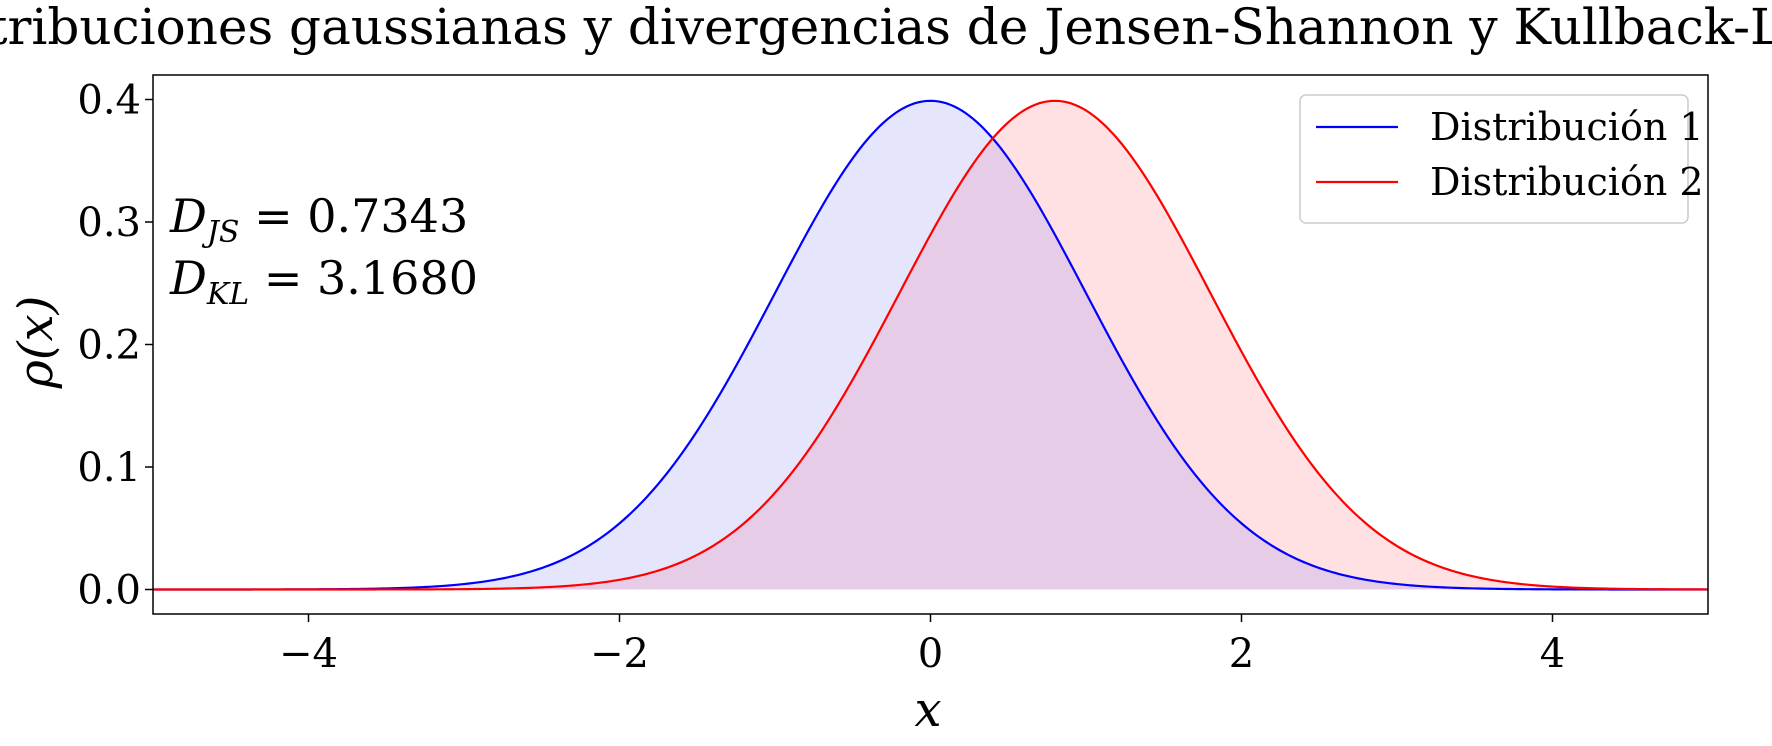 The width and height of the screenshot is (1772, 746). Describe the element at coordinates (109, 101) in the screenshot. I see `y-tick-label: 0.4` at that location.